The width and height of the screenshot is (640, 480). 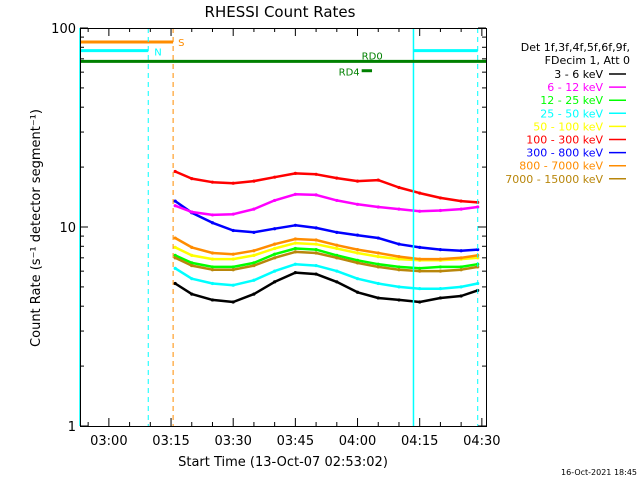 What do you see at coordinates (108, 441) in the screenshot?
I see `x-tick-label: 03:00` at bounding box center [108, 441].